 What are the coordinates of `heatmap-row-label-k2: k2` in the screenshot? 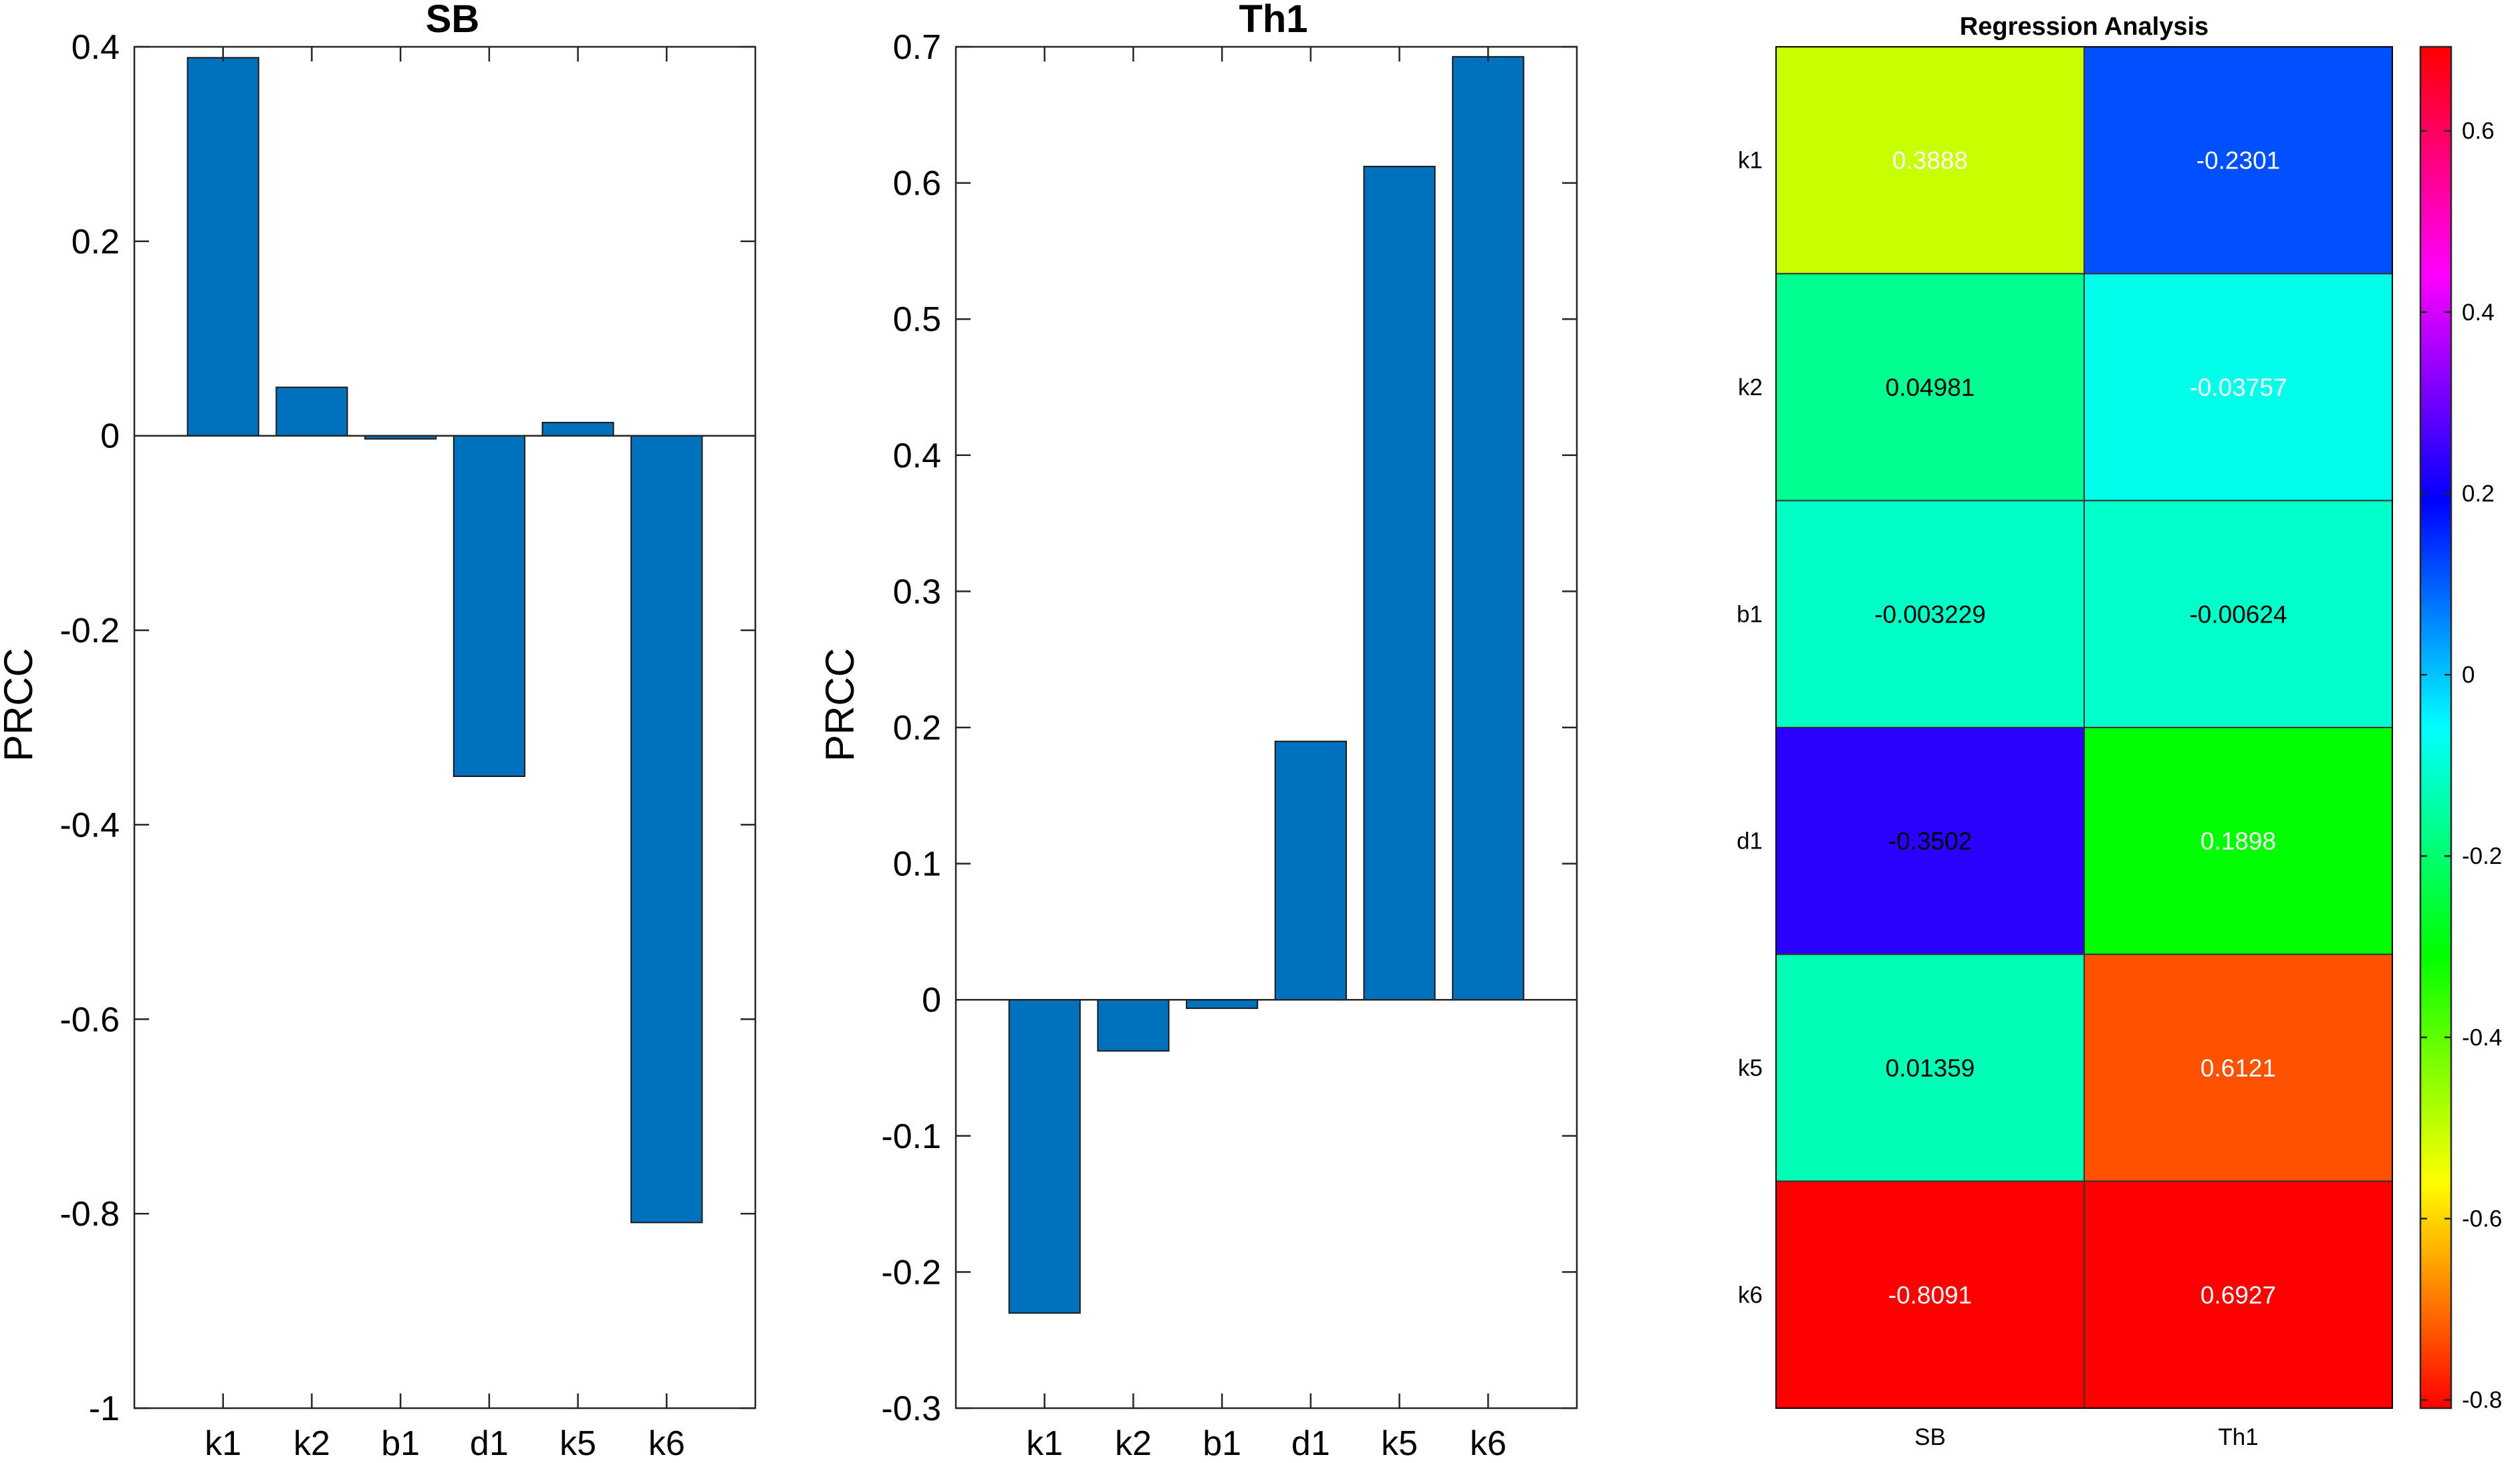 It's located at (1750, 387).